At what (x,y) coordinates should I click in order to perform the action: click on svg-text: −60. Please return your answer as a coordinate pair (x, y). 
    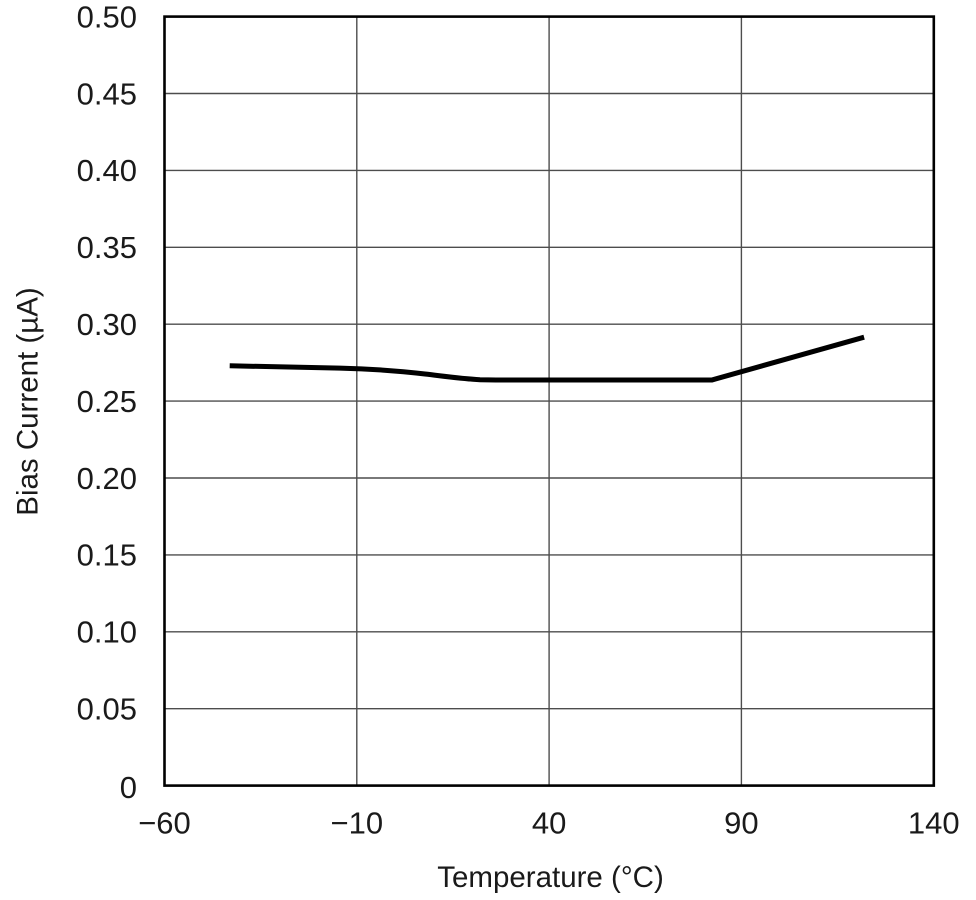
    Looking at the image, I should click on (164, 823).